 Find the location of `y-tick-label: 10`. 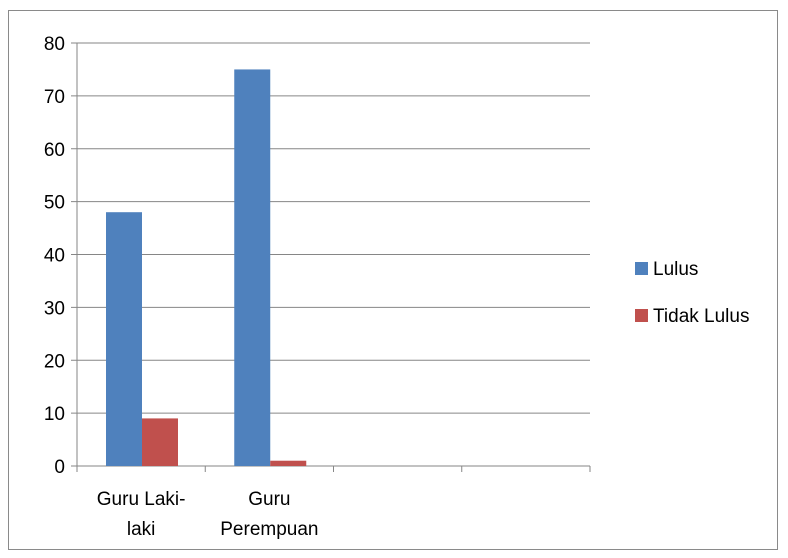

y-tick-label: 10 is located at coordinates (54, 414).